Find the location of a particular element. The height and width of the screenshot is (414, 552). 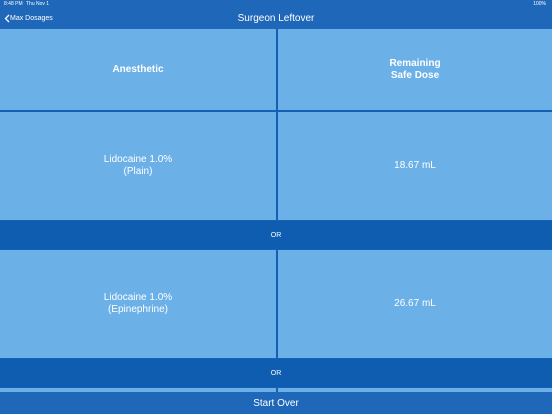

back-label: Max Dosages is located at coordinates (31, 18).